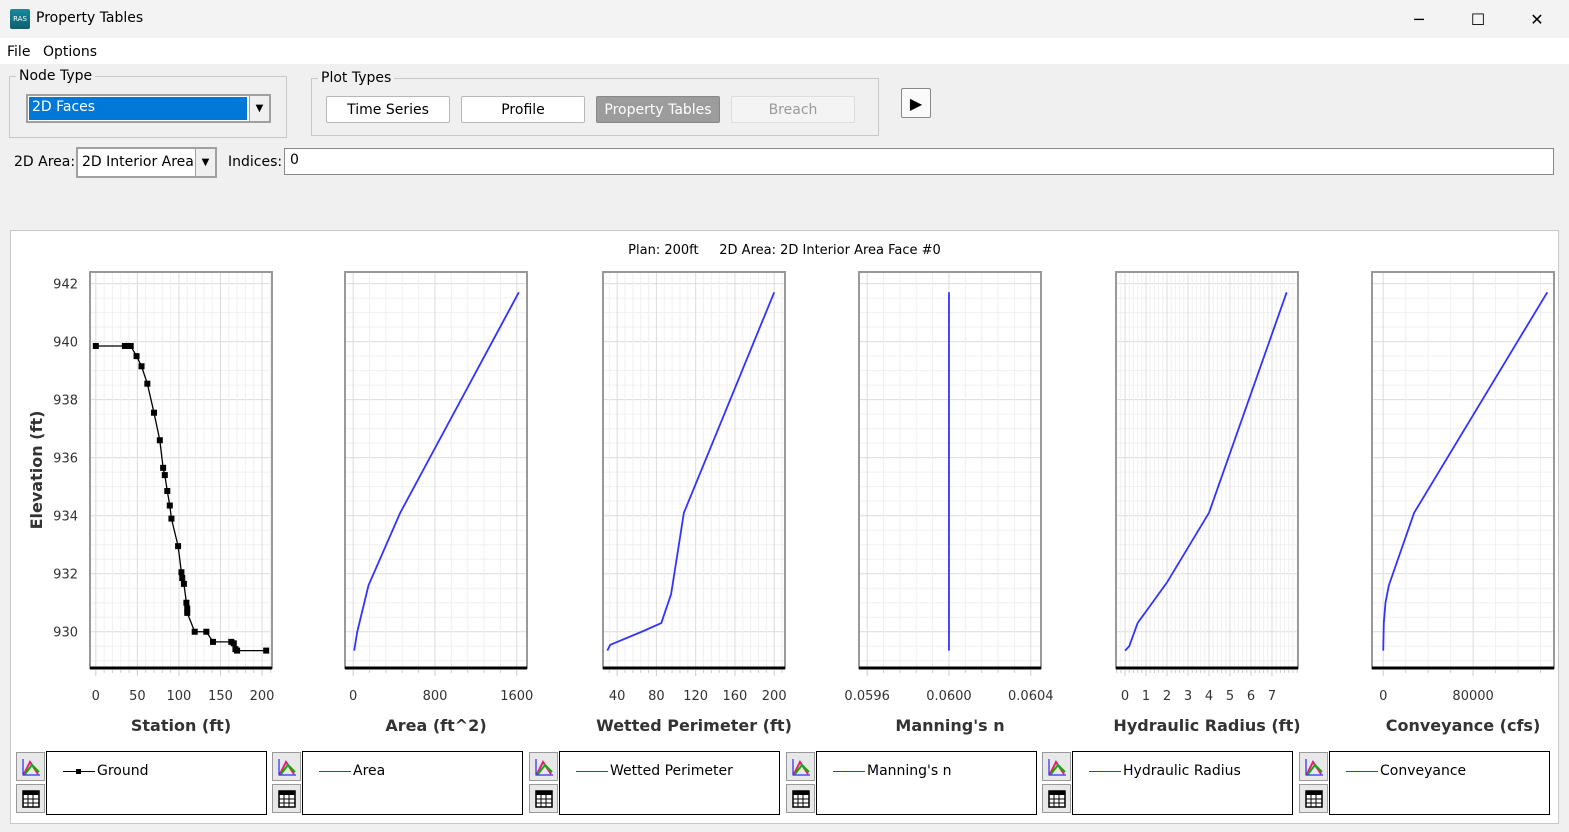 This screenshot has width=1569, height=832. I want to click on legend-box: Manning's n, so click(926, 783).